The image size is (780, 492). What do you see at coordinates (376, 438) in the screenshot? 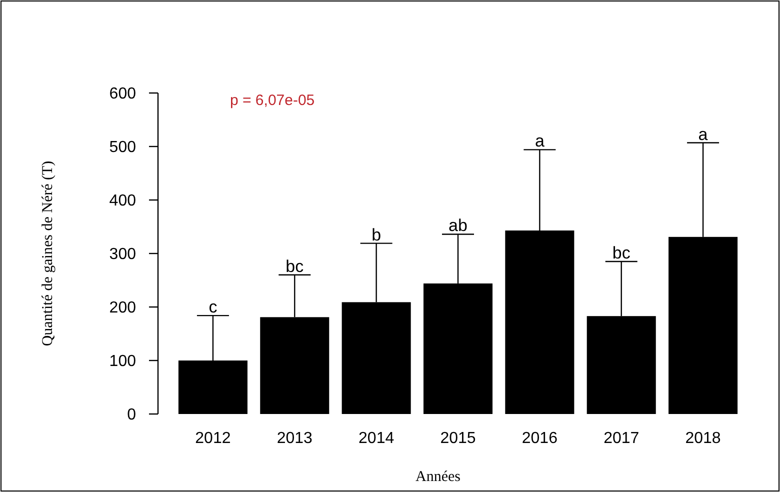
I see `x-tick-label: 2014` at bounding box center [376, 438].